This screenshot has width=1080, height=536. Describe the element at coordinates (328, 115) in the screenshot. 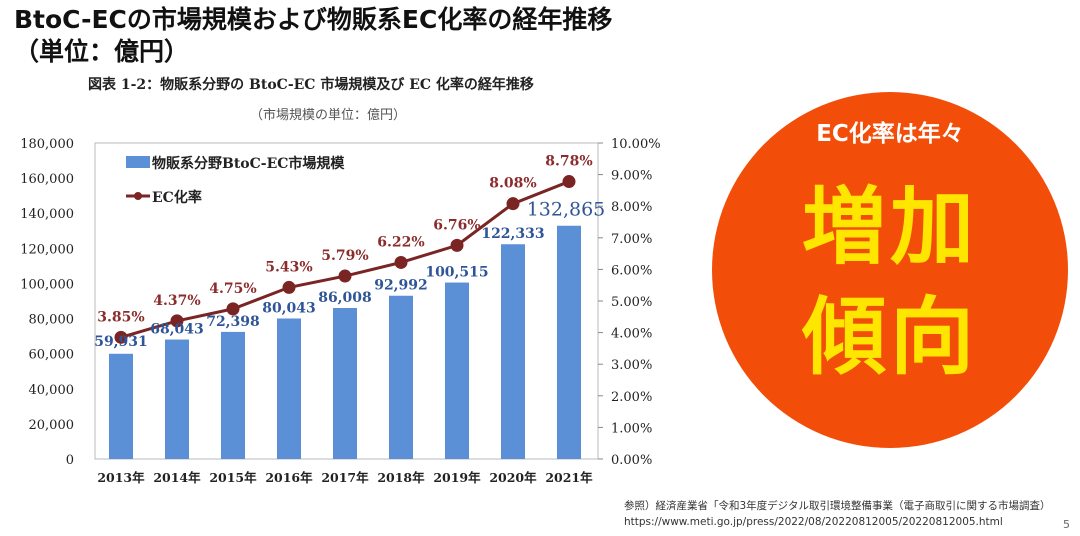

I see `chart-subtitle: （市場規模の単位：億円）` at that location.